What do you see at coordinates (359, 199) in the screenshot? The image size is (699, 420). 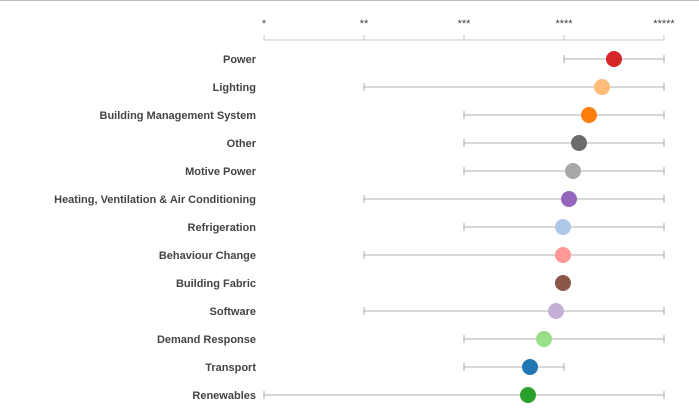 I see `chart-row: Heating, Ventilation & Air Conditioning` at bounding box center [359, 199].